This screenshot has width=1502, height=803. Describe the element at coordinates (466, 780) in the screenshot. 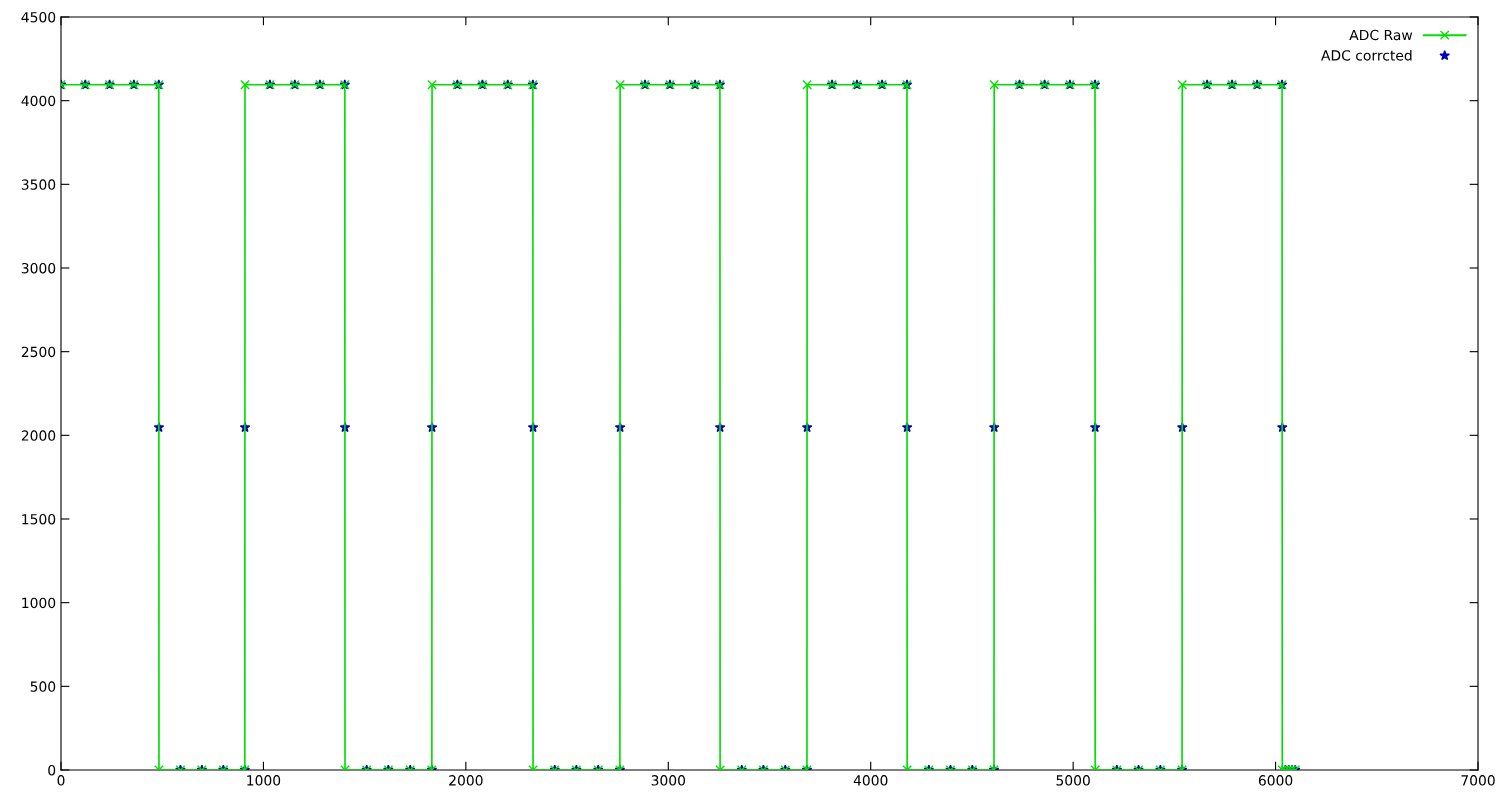

I see `x-tick-label: 2000` at that location.